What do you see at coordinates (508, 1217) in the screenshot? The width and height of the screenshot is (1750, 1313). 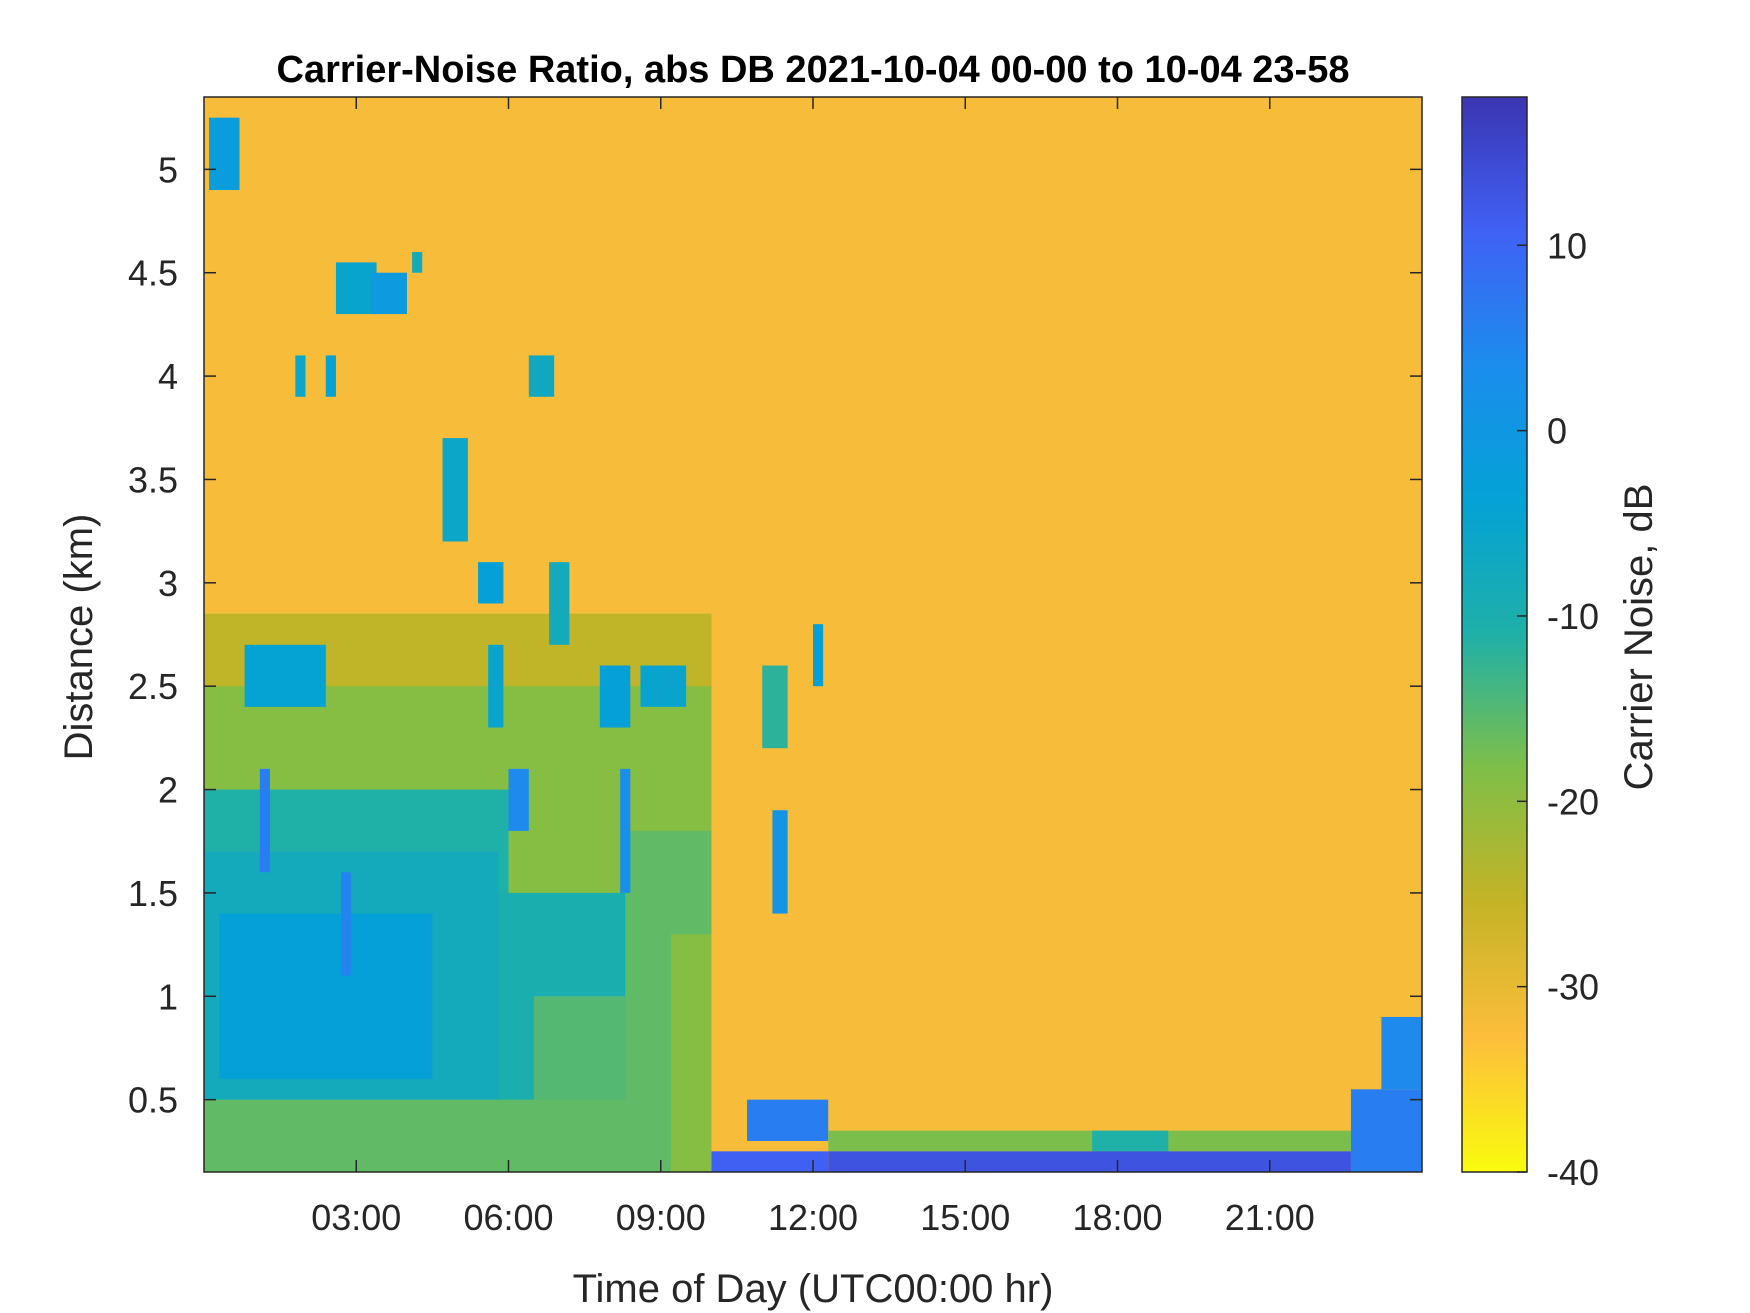 I see `x-tick-label: 06:00` at bounding box center [508, 1217].